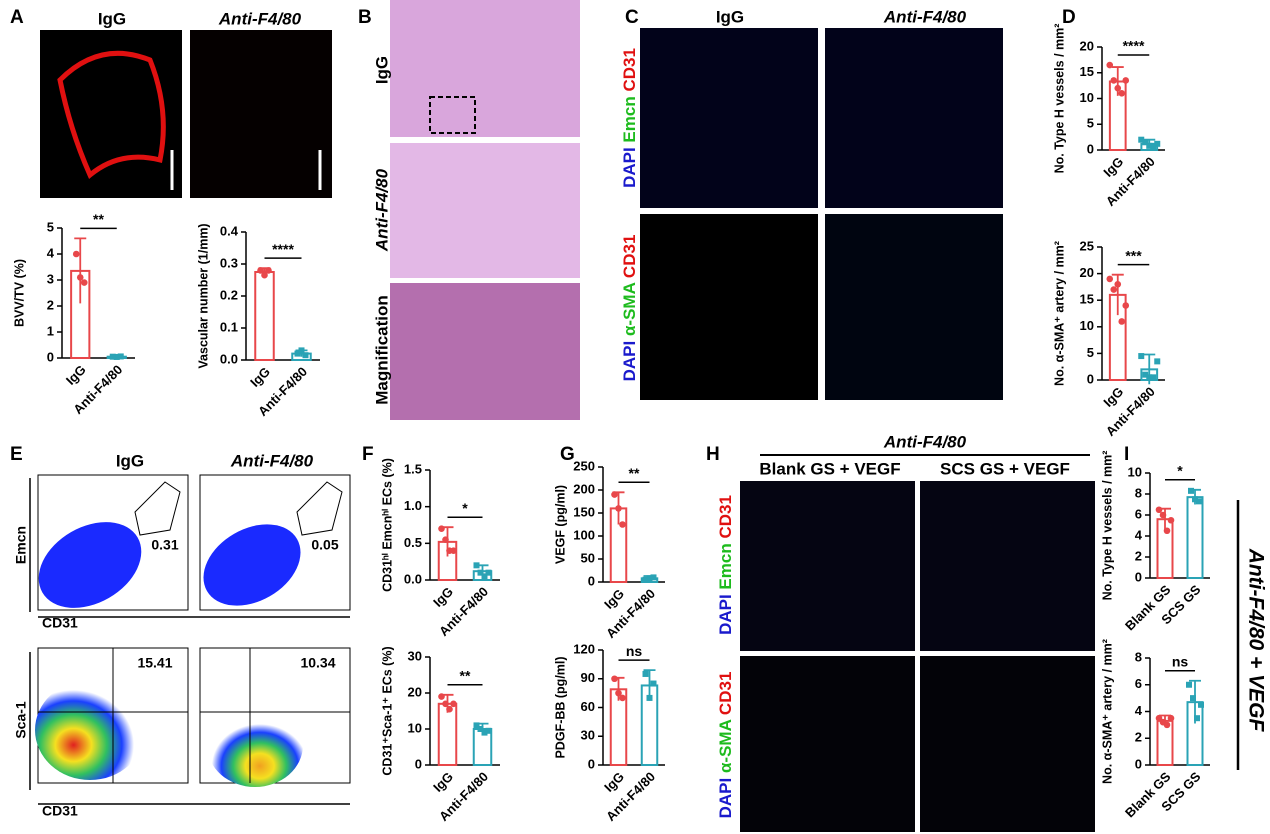 The width and height of the screenshot is (1270, 834). I want to click on y-tick-label: 1, so click(50, 330).